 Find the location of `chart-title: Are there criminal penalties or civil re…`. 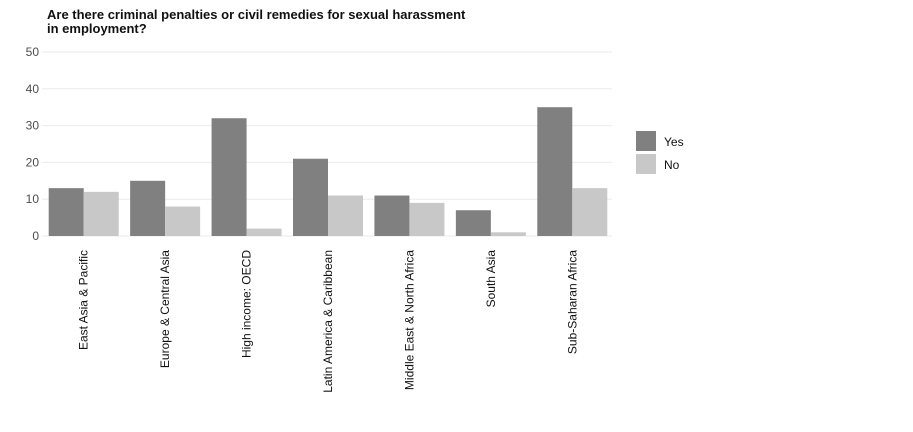

chart-title: Are there criminal penalties or civil re… is located at coordinates (258, 21).